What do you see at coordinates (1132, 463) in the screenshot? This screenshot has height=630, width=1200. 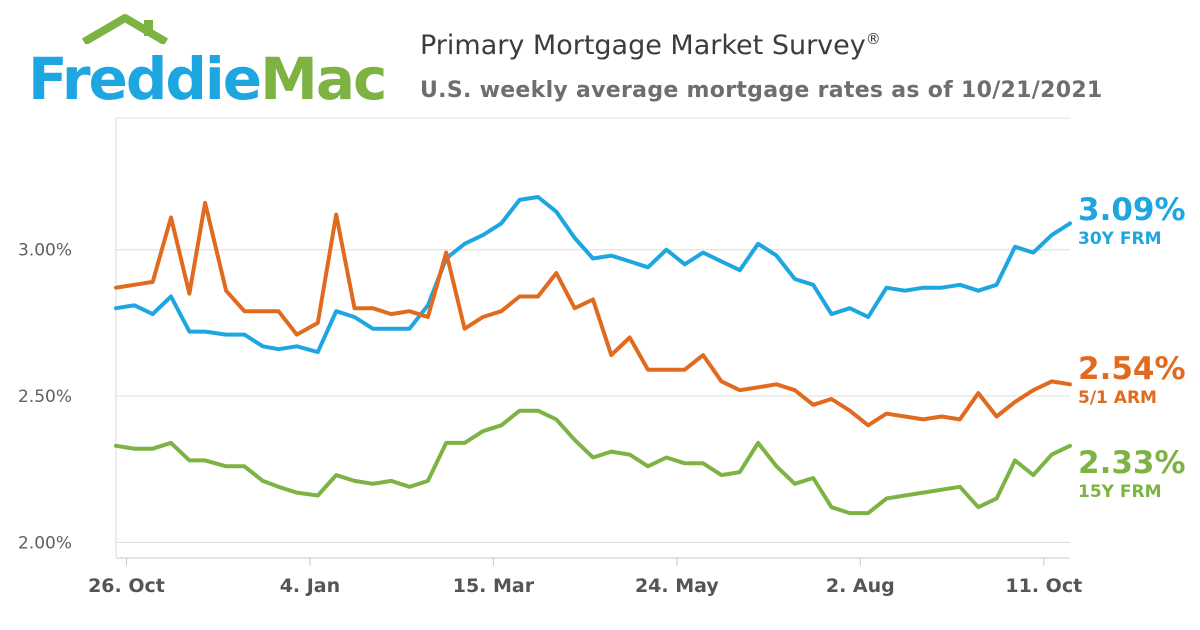 I see `latest-value-15y-frm: 2.33%` at bounding box center [1132, 463].